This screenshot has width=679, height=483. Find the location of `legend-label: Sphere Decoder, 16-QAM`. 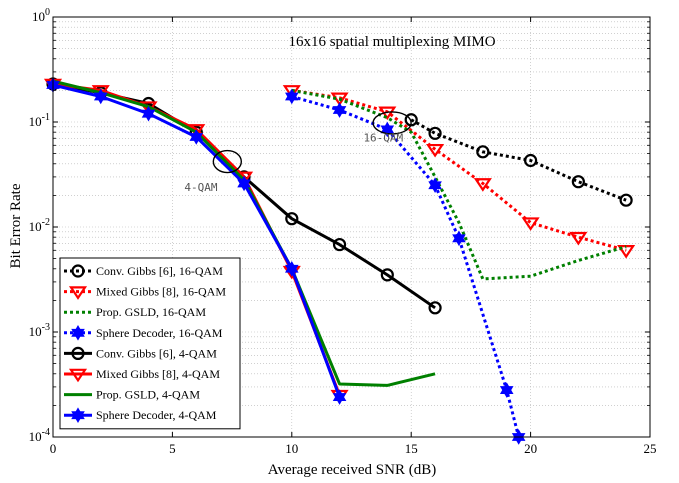

legend-label: Sphere Decoder, 16-QAM is located at coordinates (159, 333).